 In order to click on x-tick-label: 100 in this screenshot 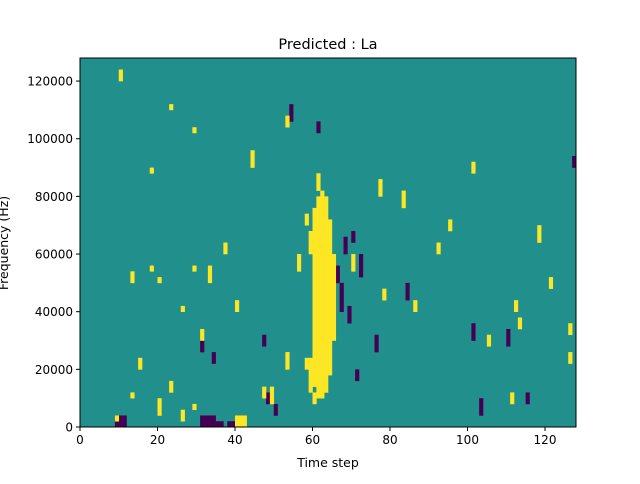, I will do `click(467, 440)`.